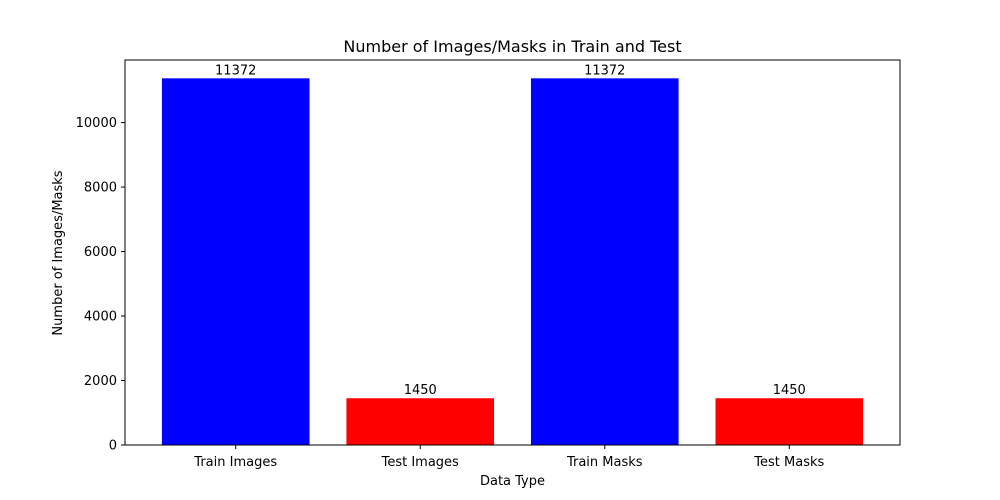 The width and height of the screenshot is (1000, 500). Describe the element at coordinates (100, 252) in the screenshot. I see `y-tick-label-6000: 6000` at that location.